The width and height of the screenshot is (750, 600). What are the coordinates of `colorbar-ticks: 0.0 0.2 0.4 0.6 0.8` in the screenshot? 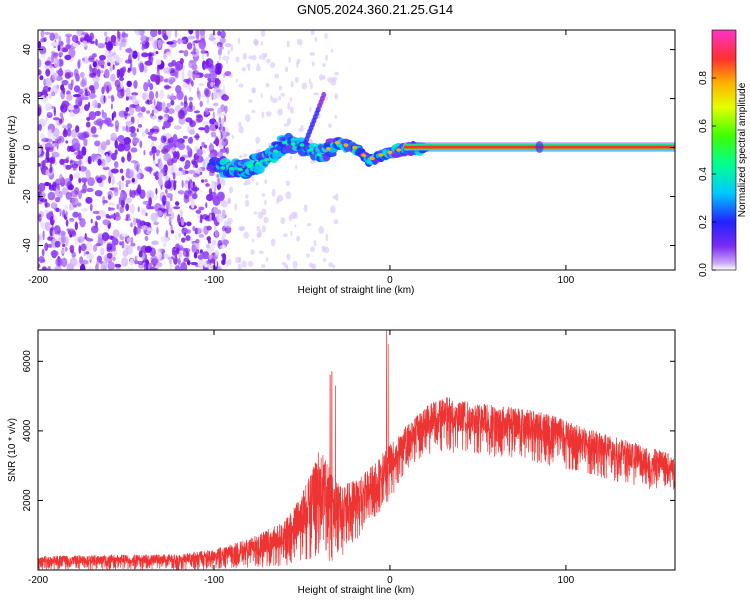 It's located at (707, 174).